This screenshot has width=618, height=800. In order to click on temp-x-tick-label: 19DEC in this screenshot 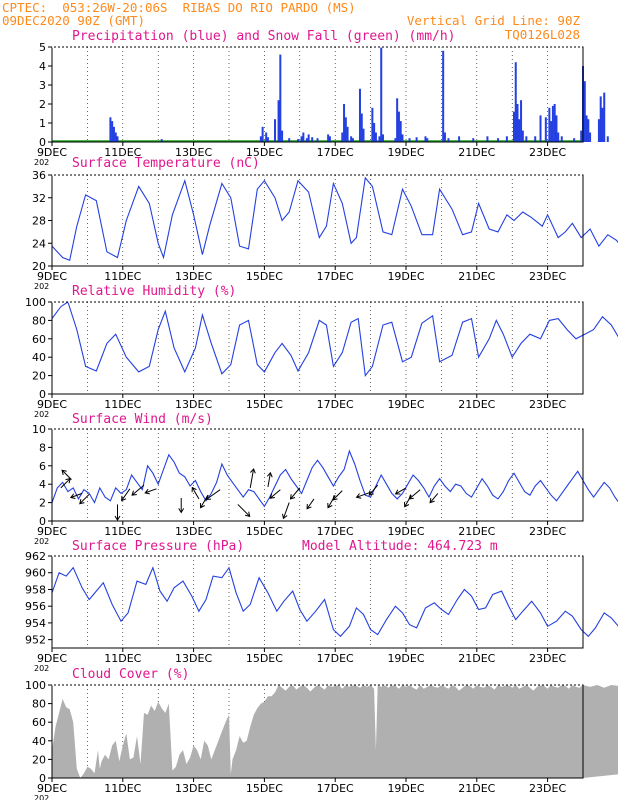, I will do `click(405, 276)`.